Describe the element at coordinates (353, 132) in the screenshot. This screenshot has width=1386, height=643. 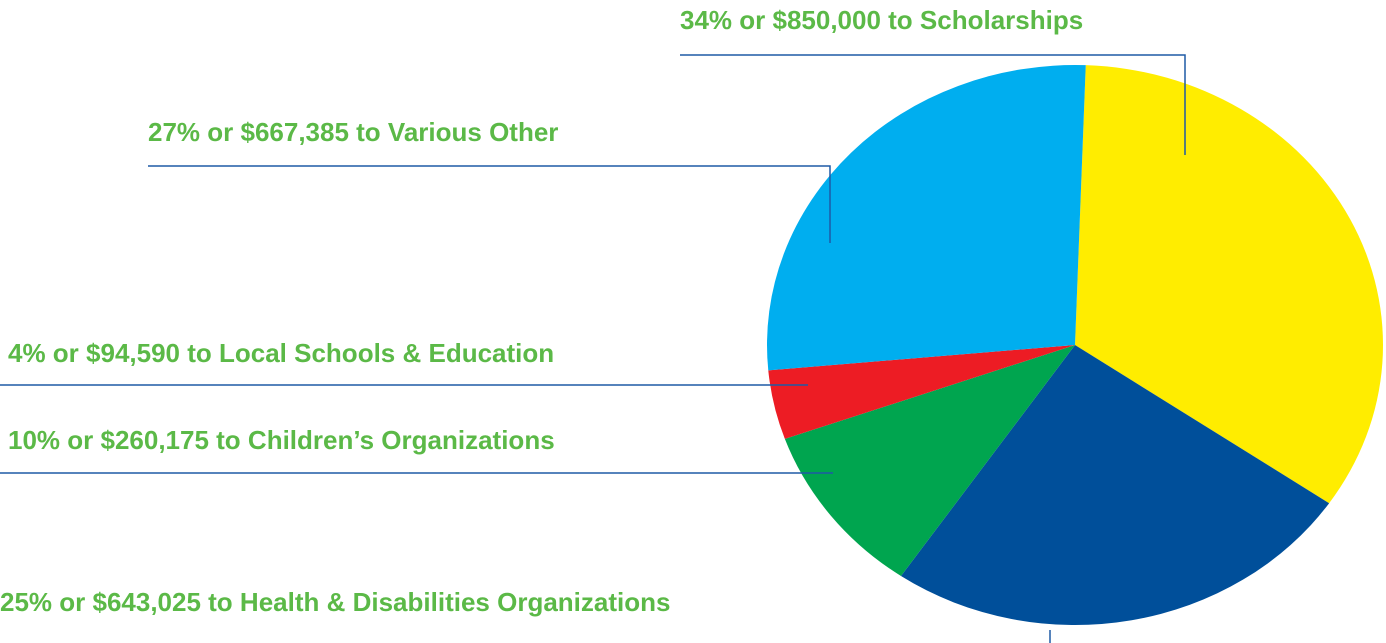
I see `slice-label: 27% or $667,385 to Various Other` at that location.